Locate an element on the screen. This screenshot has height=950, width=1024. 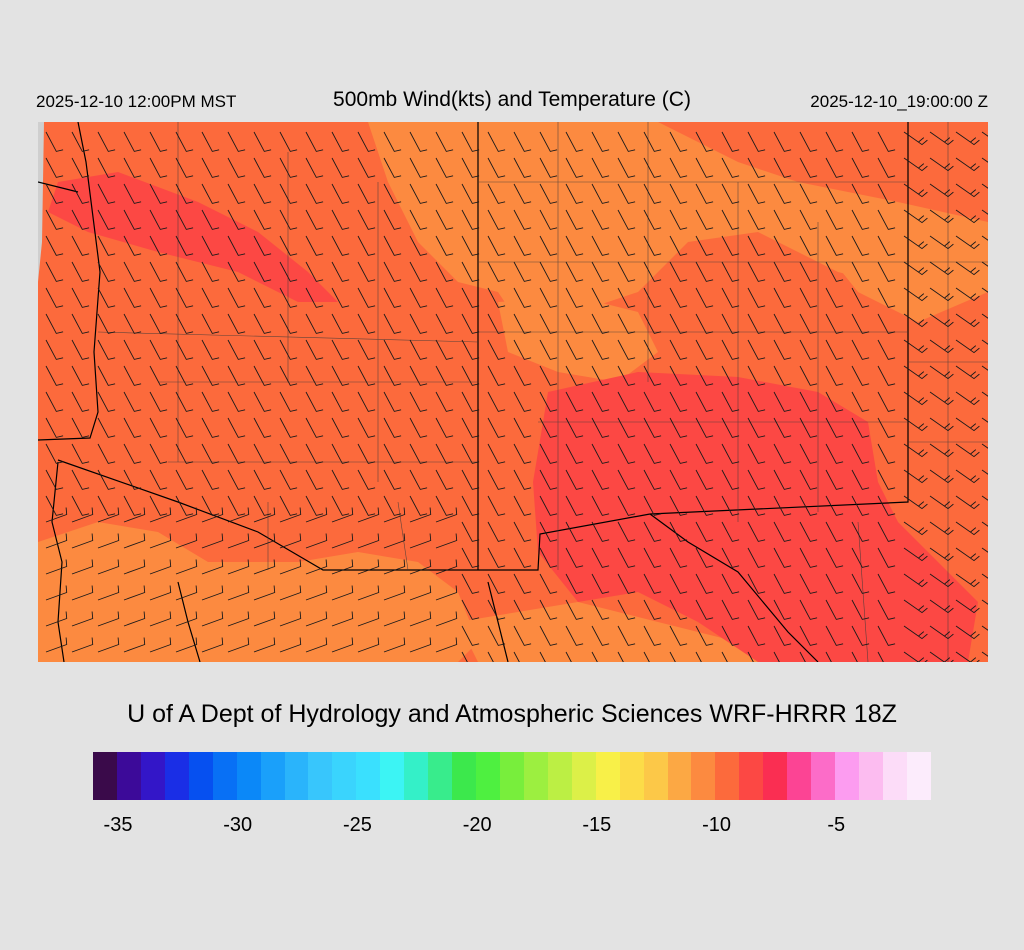
colorbar-tick-label: -20 is located at coordinates (477, 825).